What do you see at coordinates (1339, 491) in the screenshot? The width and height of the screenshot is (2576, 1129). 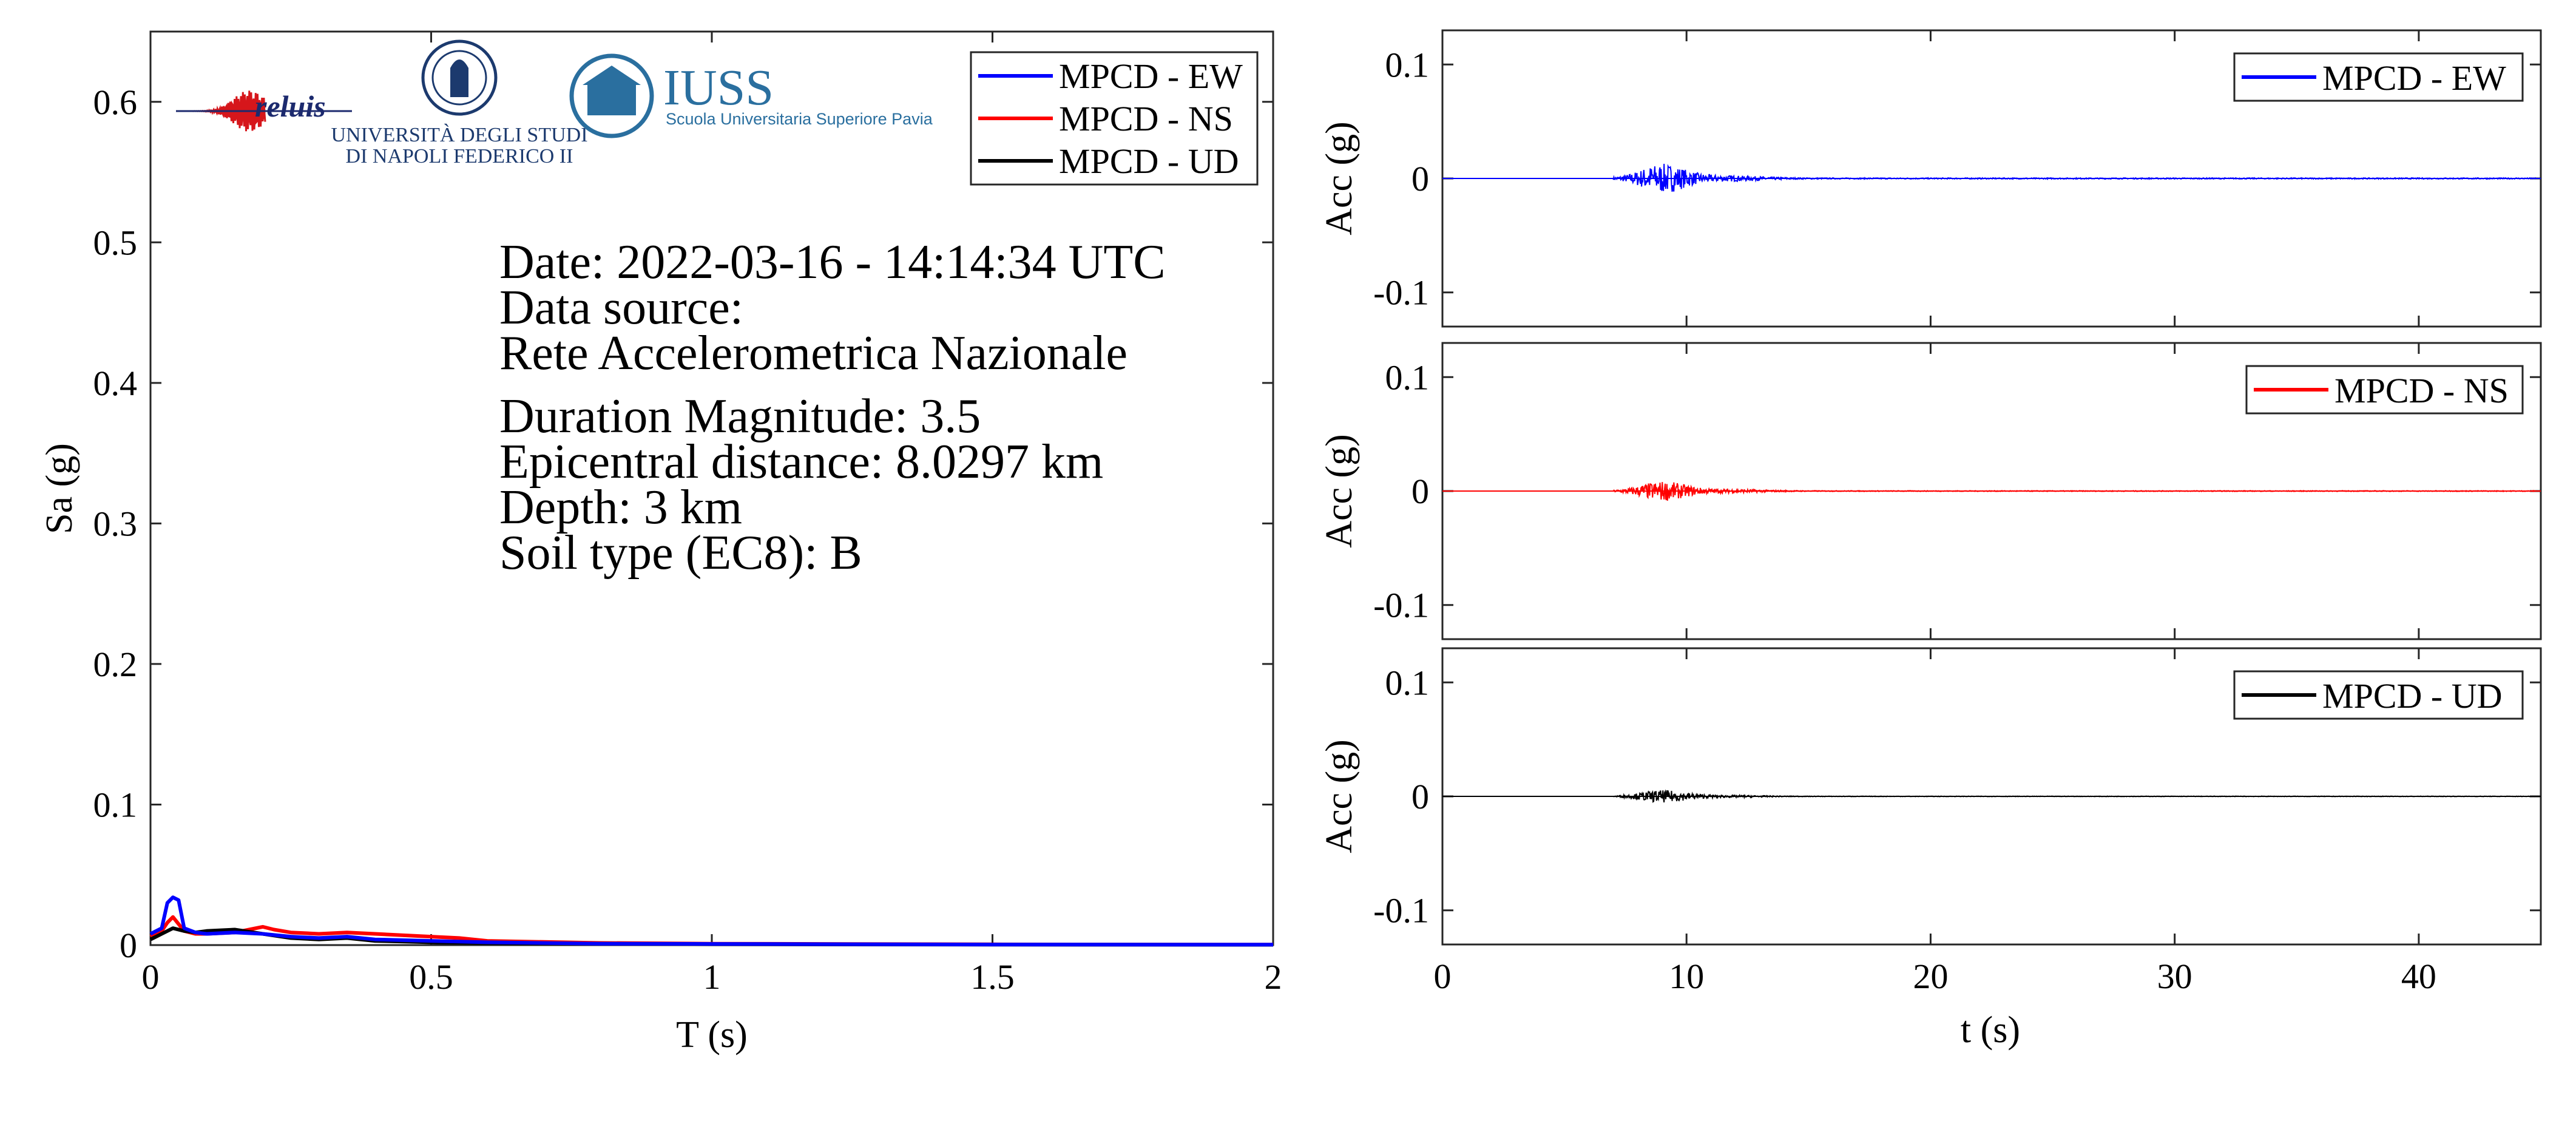 I see `acc-y-axis-label-ns: Acc (g)` at bounding box center [1339, 491].